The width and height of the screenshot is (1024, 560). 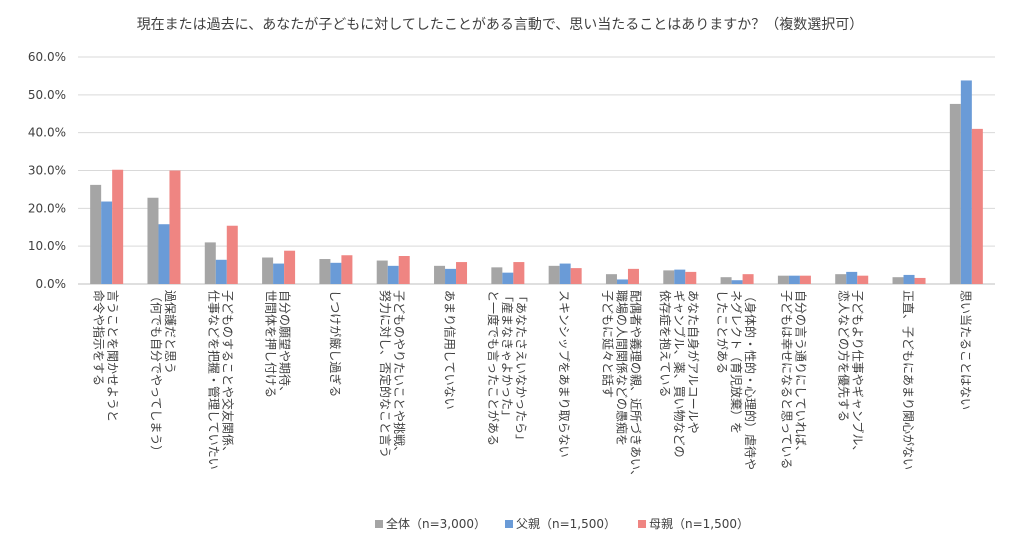 I want to click on legend-label: 母親（n=1,500）, so click(x=699, y=524).